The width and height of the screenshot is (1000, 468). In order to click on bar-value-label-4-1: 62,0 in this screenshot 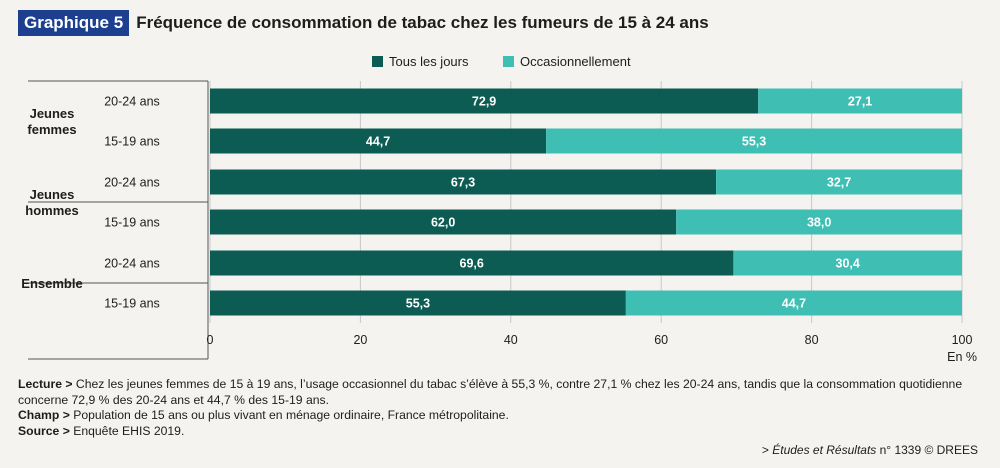, I will do `click(443, 223)`.